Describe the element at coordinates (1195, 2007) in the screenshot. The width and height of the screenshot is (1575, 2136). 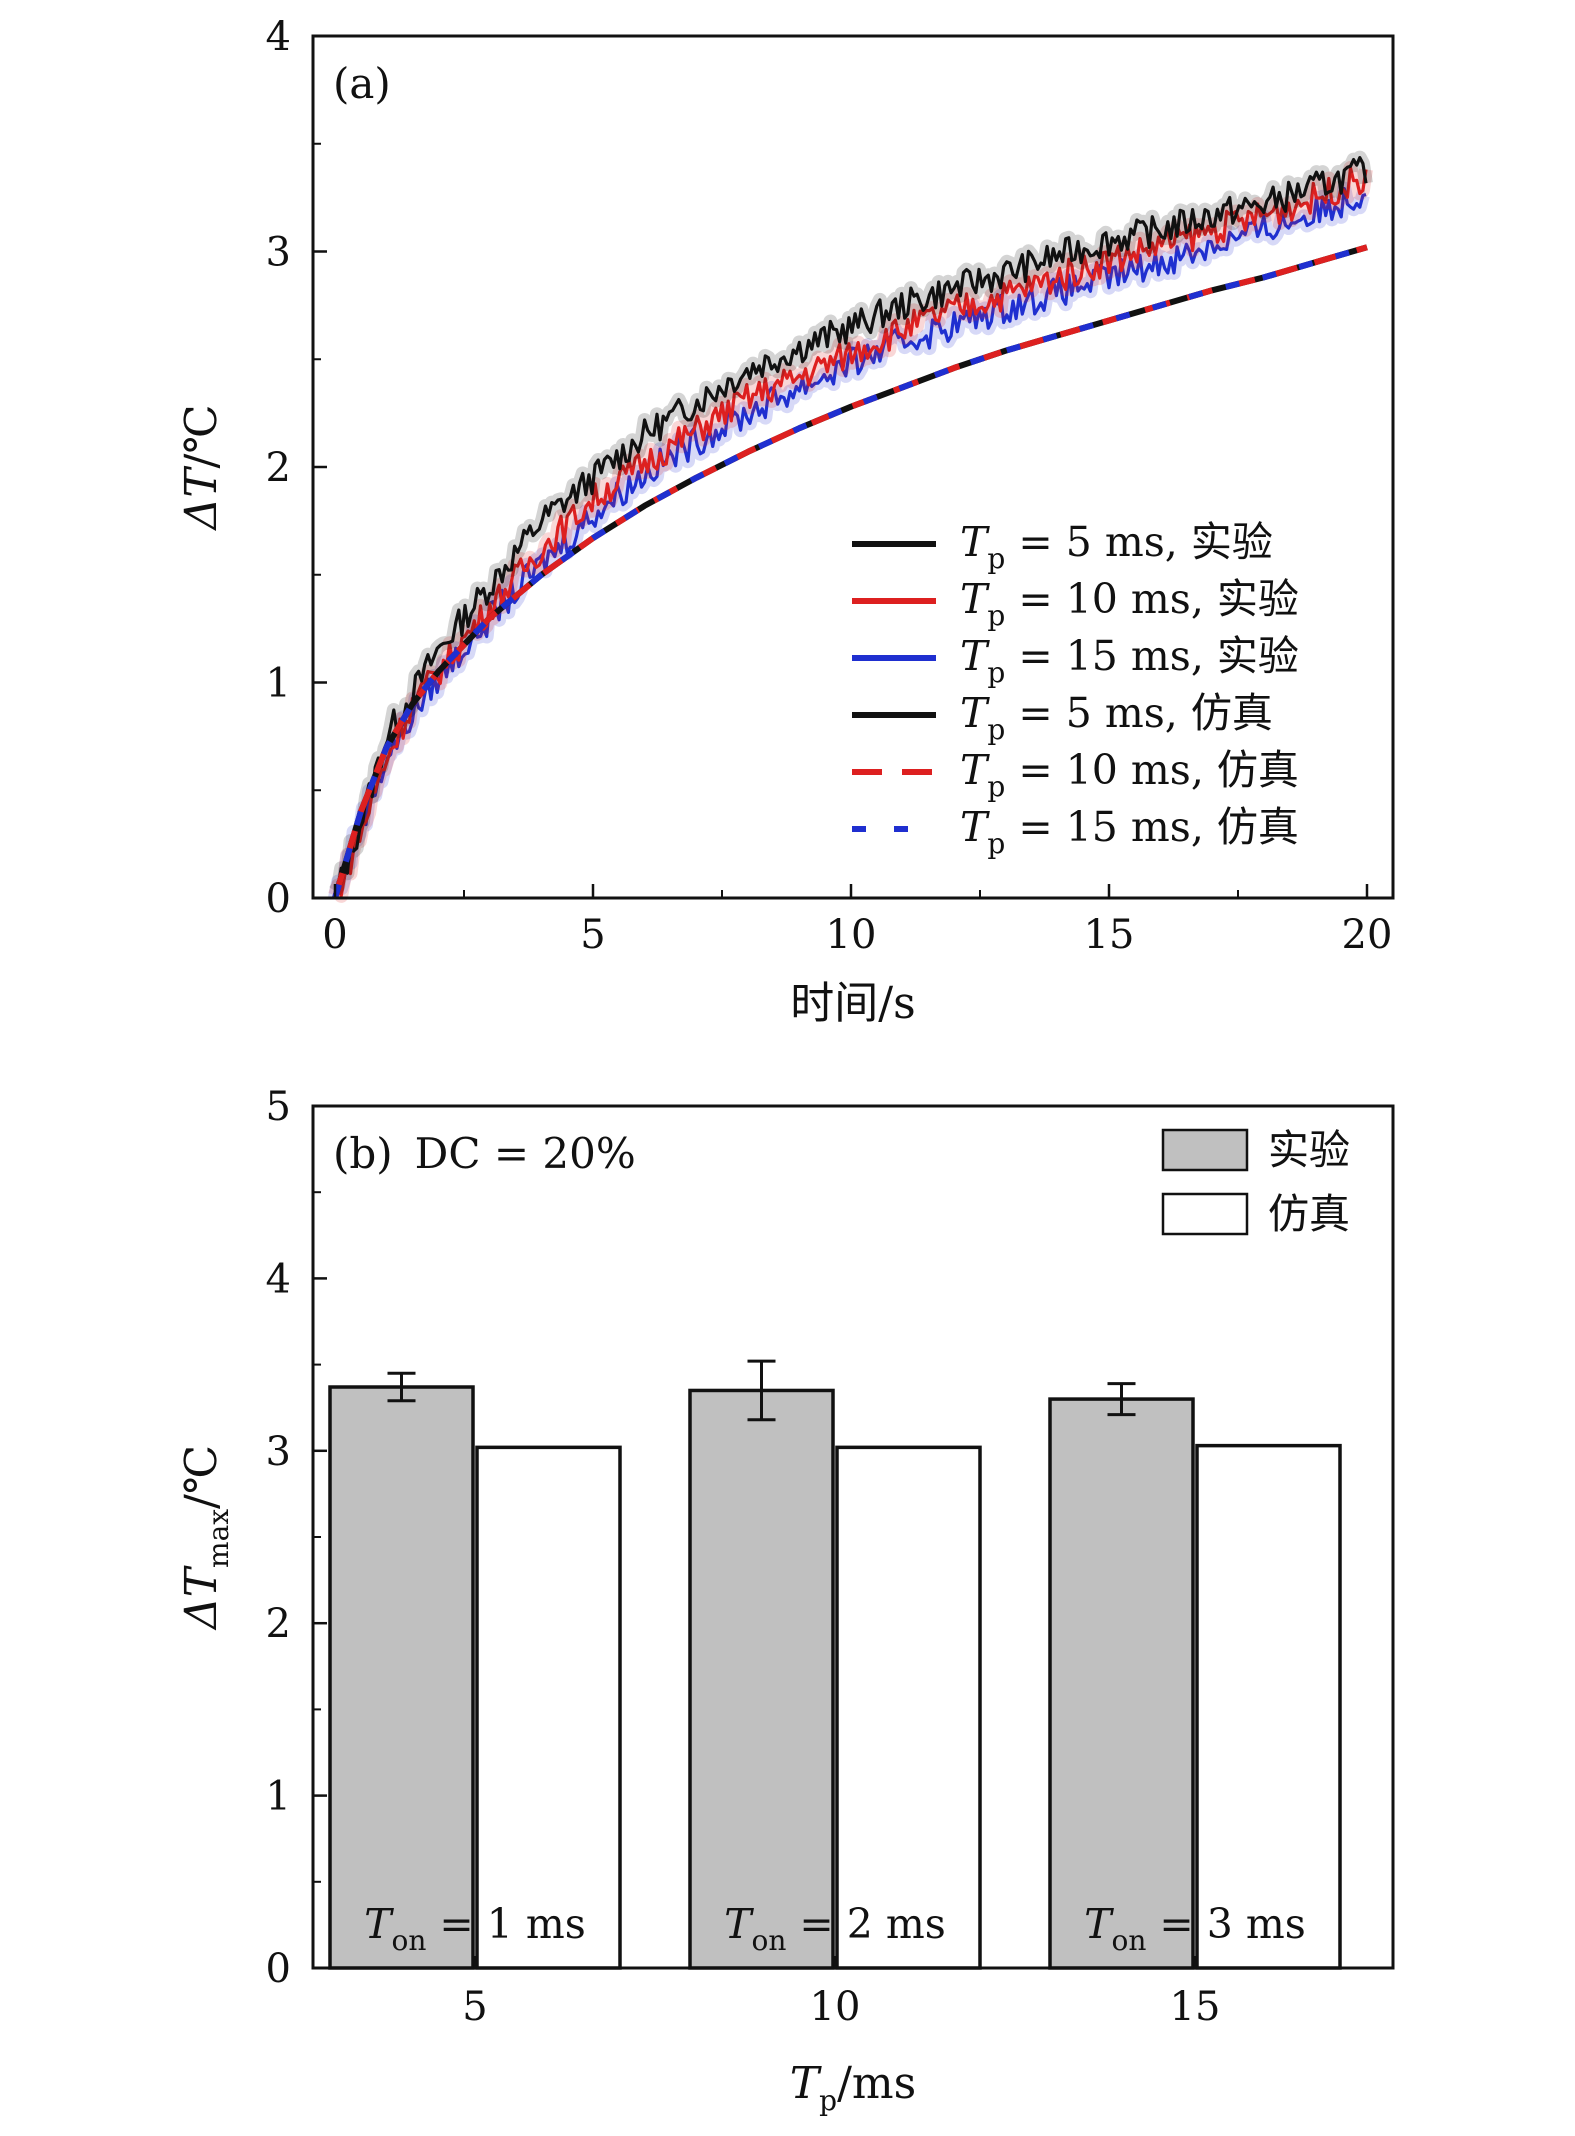
I see `panel-b-xtick-label: 15` at that location.